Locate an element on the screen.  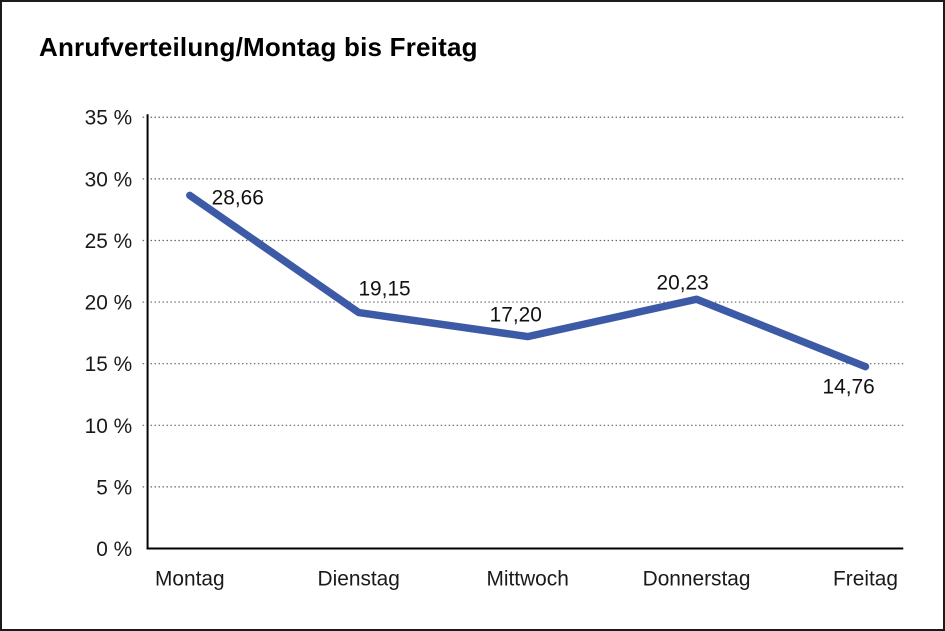
y-tick-label: 5 % is located at coordinates (114, 487).